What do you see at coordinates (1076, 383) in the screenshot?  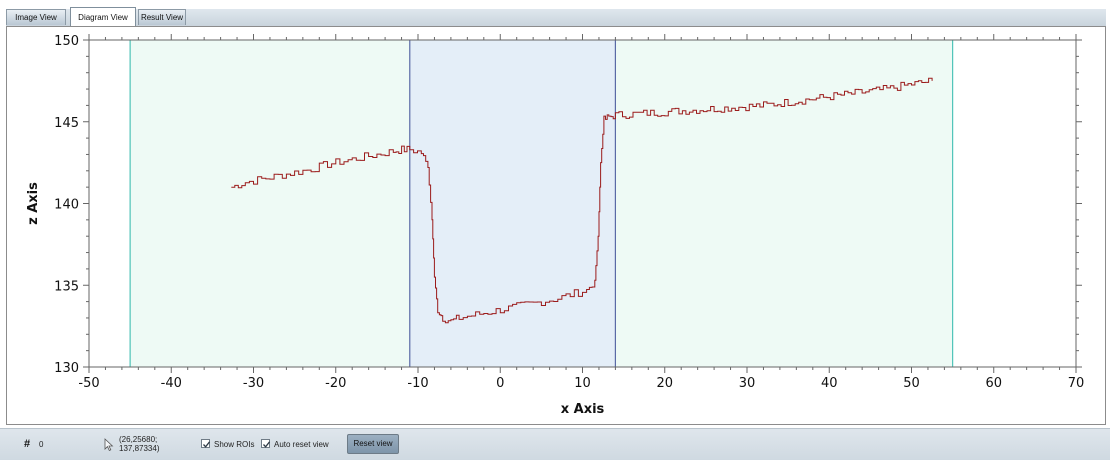 I see `x-tick-label: 70` at bounding box center [1076, 383].